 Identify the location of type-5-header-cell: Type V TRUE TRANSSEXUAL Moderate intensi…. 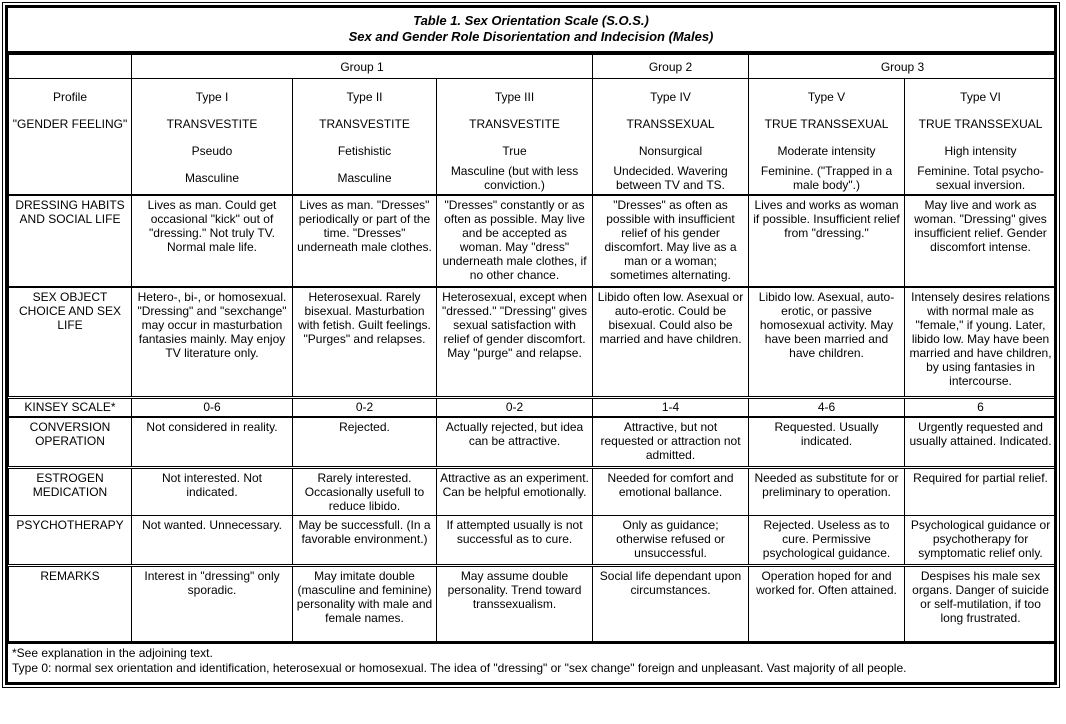
(827, 137).